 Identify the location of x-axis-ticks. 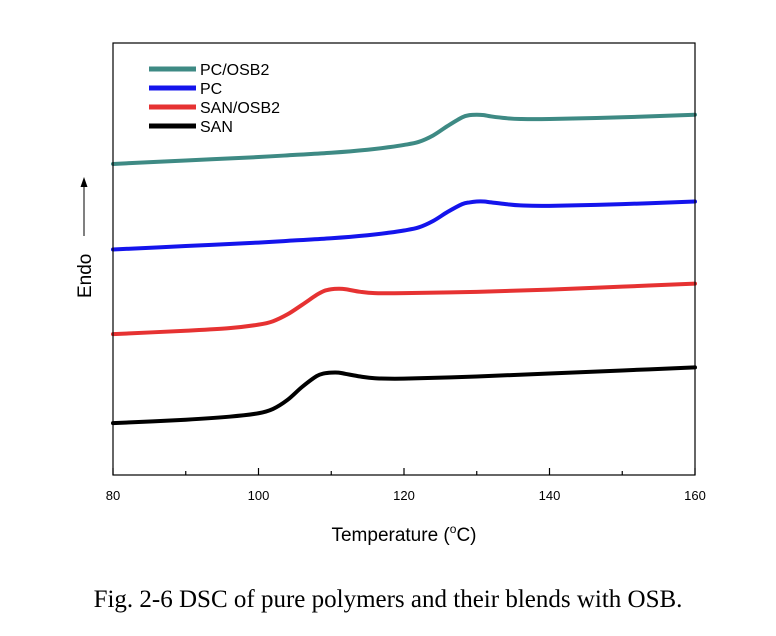
(404, 471).